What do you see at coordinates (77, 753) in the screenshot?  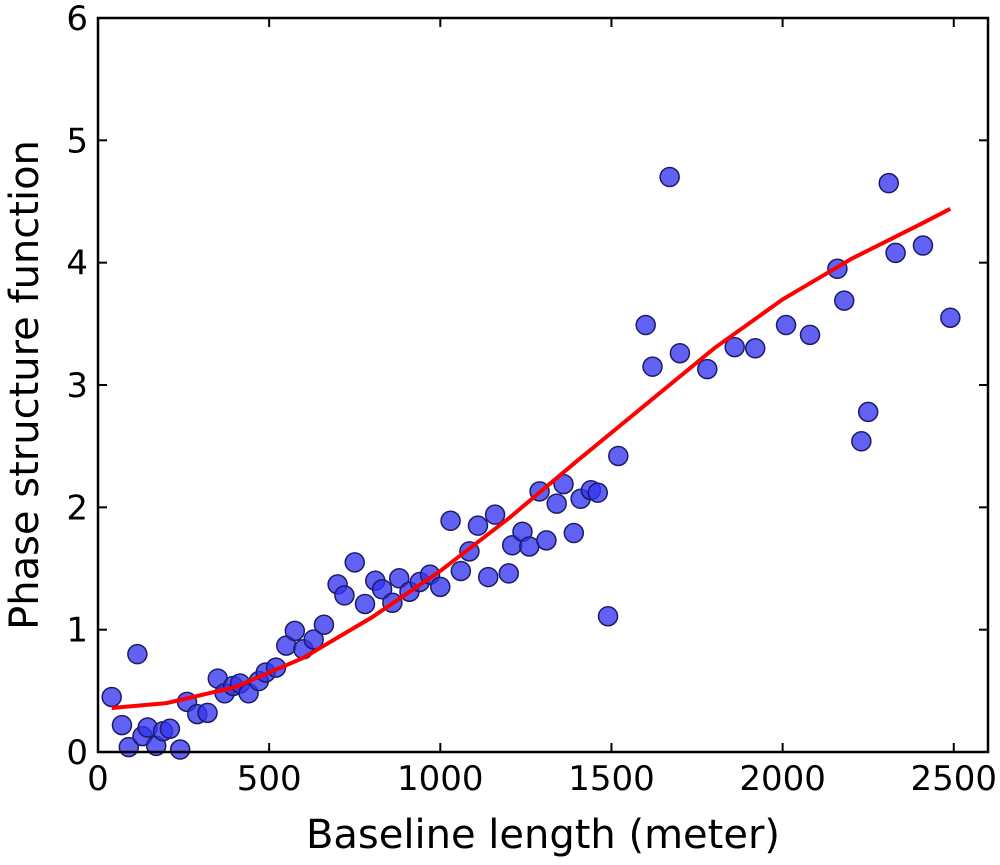 I see `y-tick-label: 0` at bounding box center [77, 753].